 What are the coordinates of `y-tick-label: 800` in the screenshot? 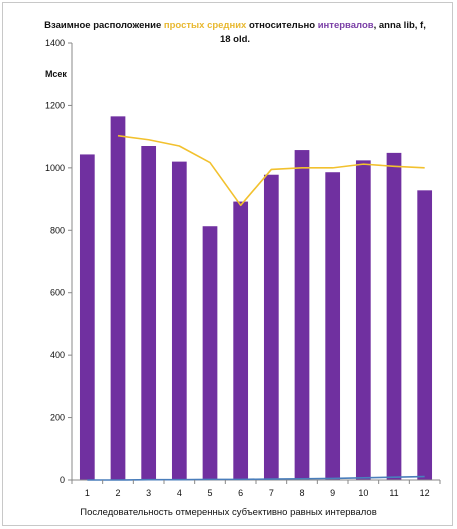 It's located at (57, 230).